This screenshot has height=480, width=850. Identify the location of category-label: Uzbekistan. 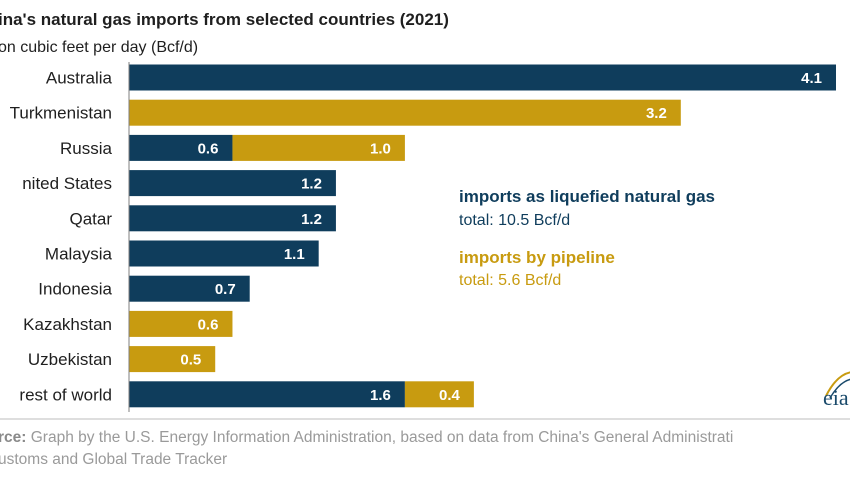
(70, 359).